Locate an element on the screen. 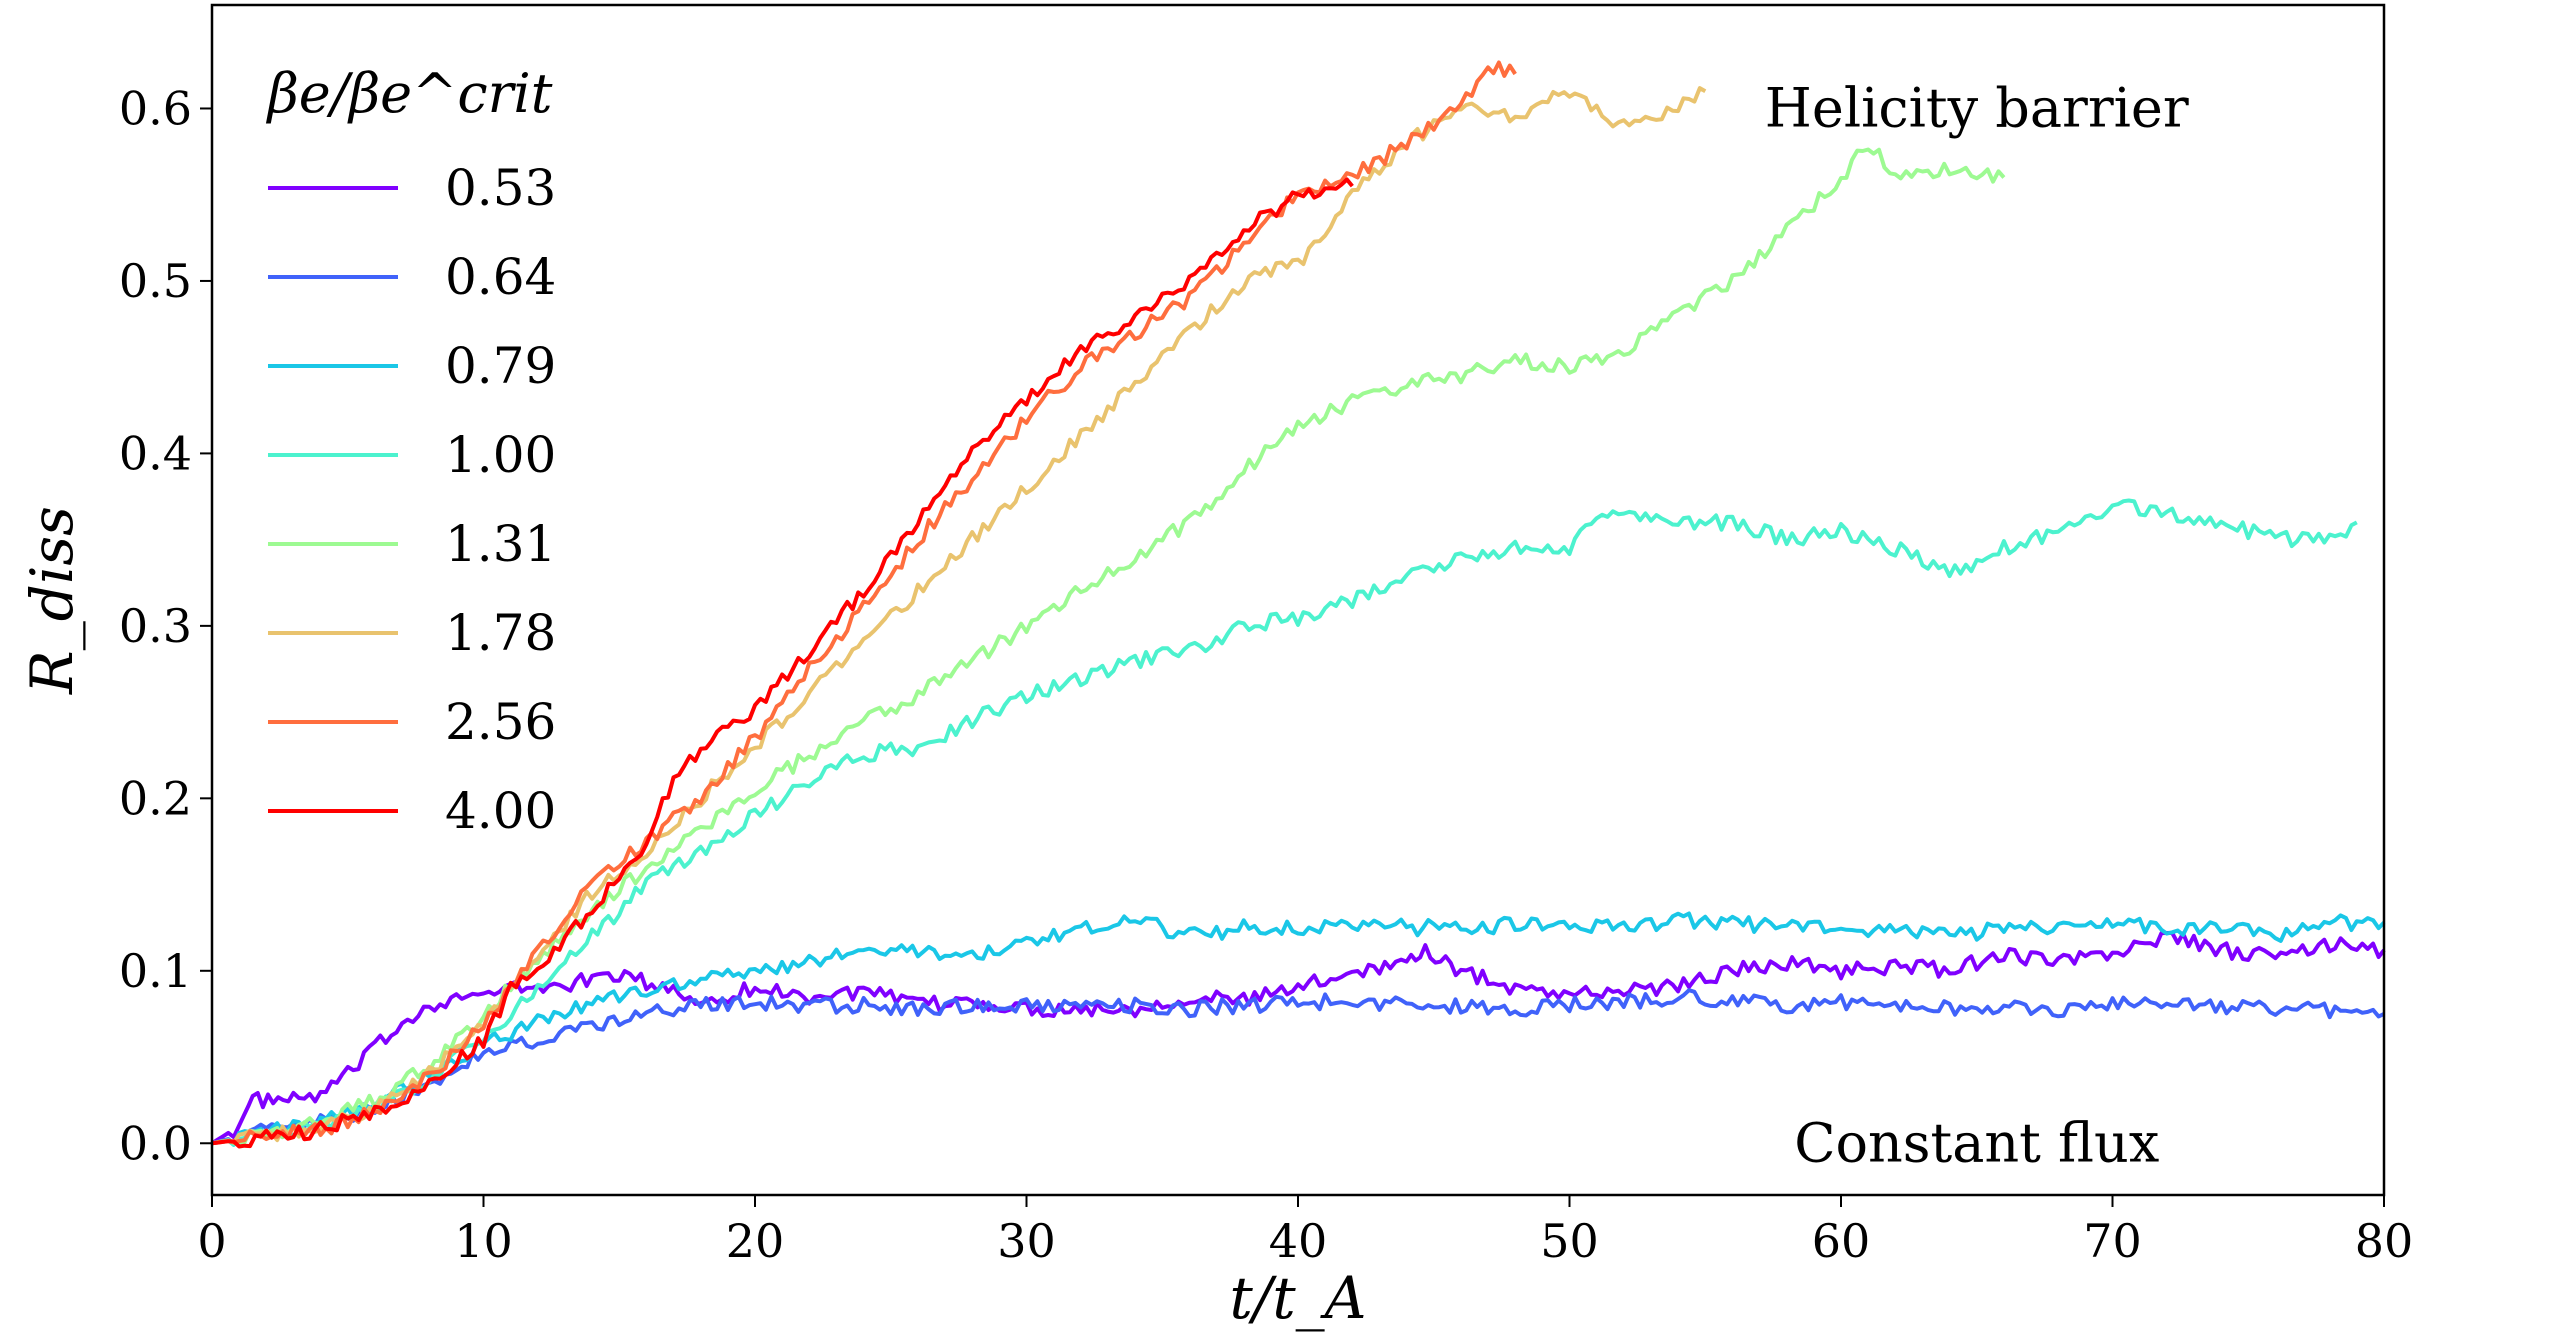 Image resolution: width=2560 pixels, height=1343 pixels. legend-title: βe/βe^crit is located at coordinates (409, 93).